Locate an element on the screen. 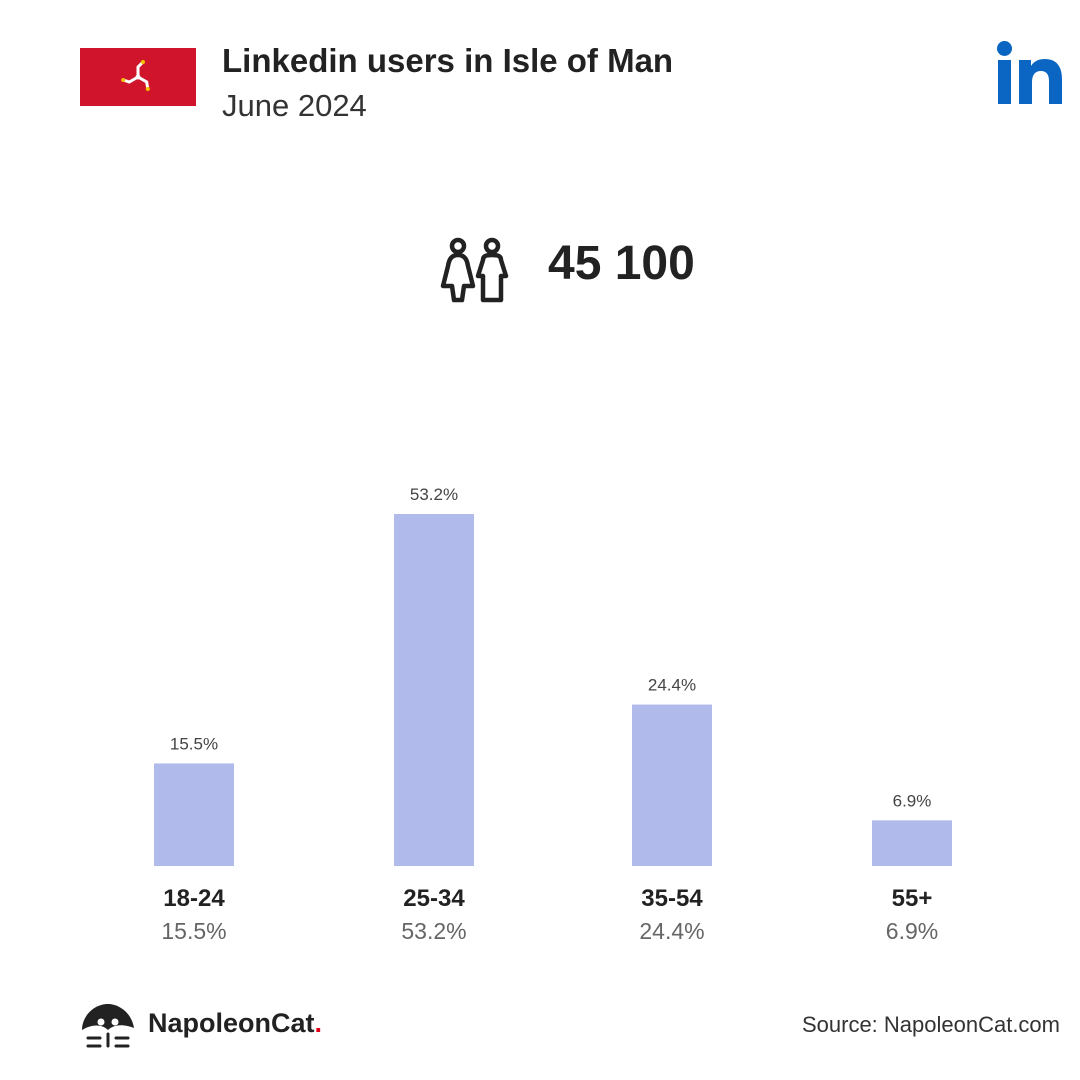  linkedin-icon is located at coordinates (1029, 72).